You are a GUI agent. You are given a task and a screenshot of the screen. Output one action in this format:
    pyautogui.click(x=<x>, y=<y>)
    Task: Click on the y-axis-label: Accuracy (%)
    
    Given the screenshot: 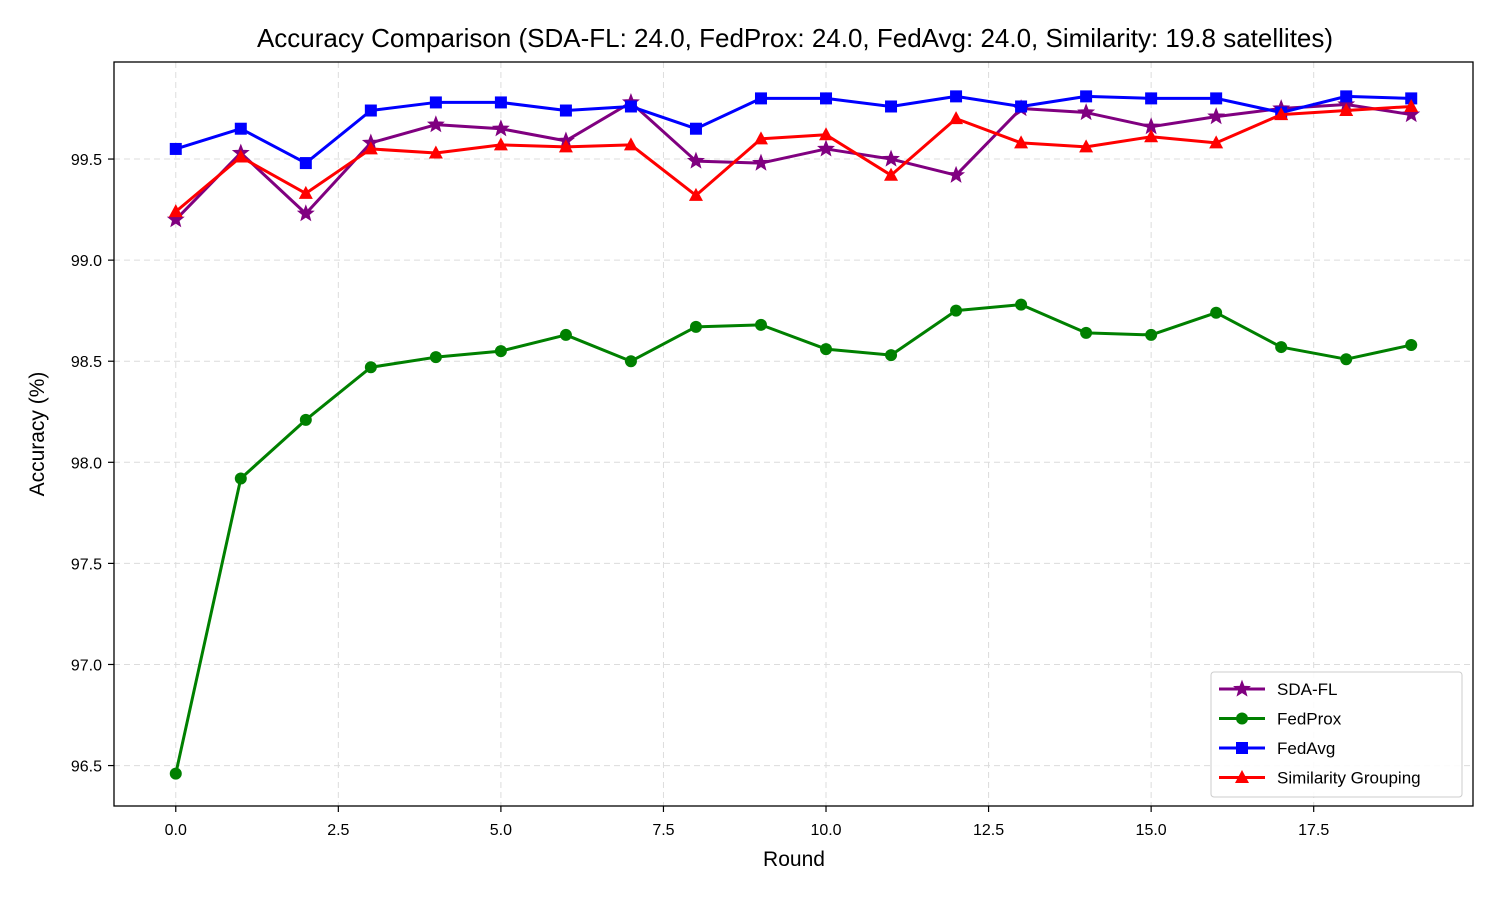 What is the action you would take?
    pyautogui.click(x=37, y=434)
    